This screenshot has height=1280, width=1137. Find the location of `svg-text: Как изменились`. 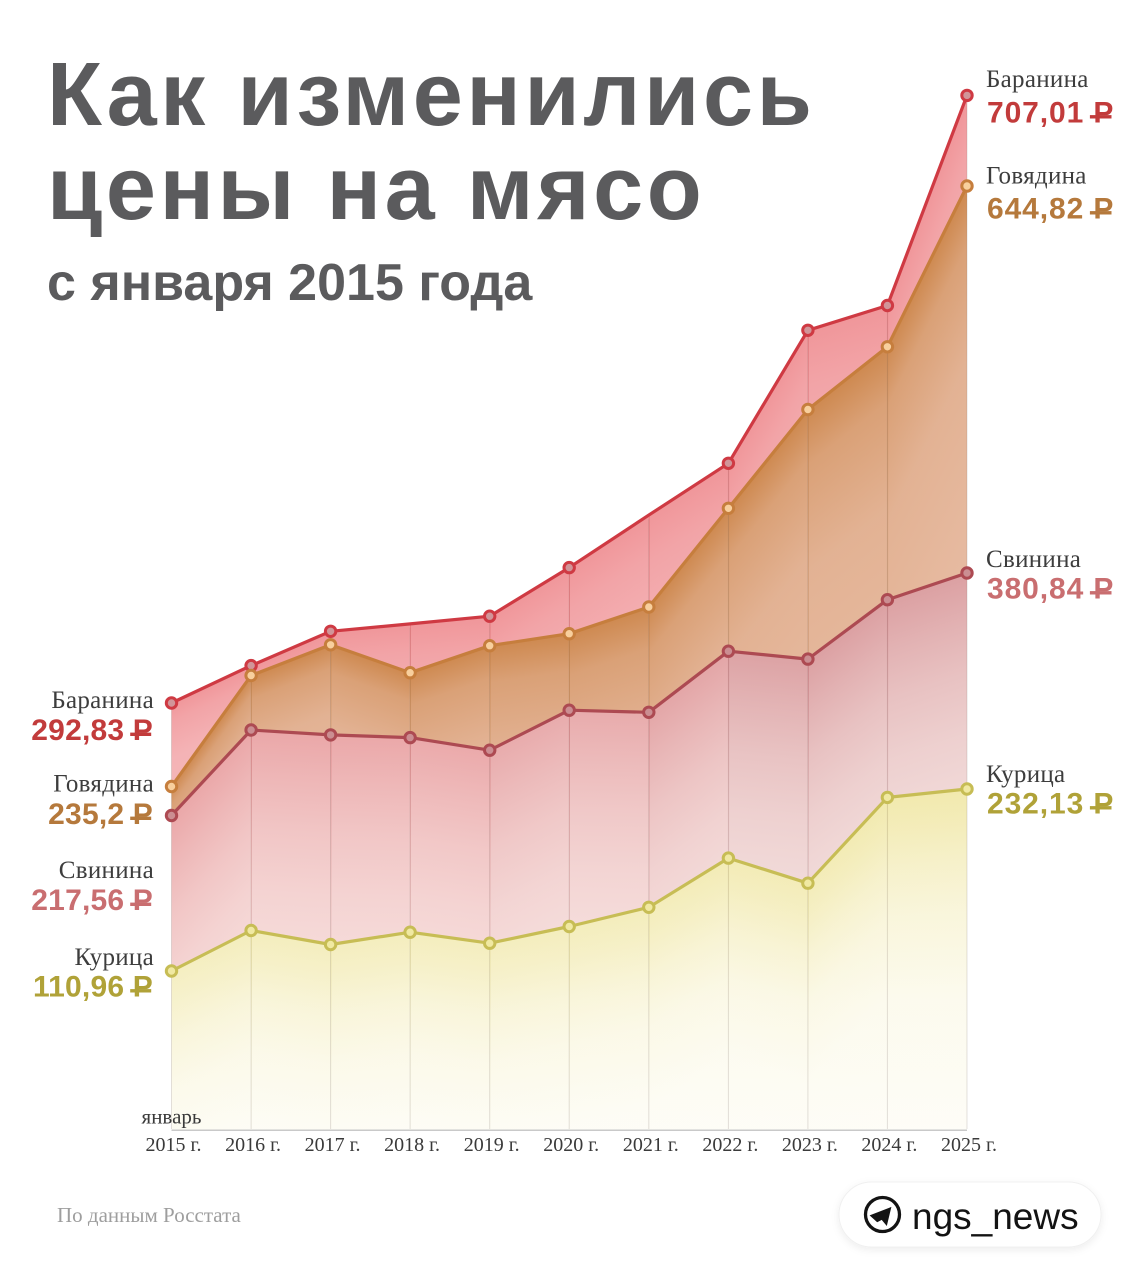

svg-text: Как изменились is located at coordinates (431, 95).